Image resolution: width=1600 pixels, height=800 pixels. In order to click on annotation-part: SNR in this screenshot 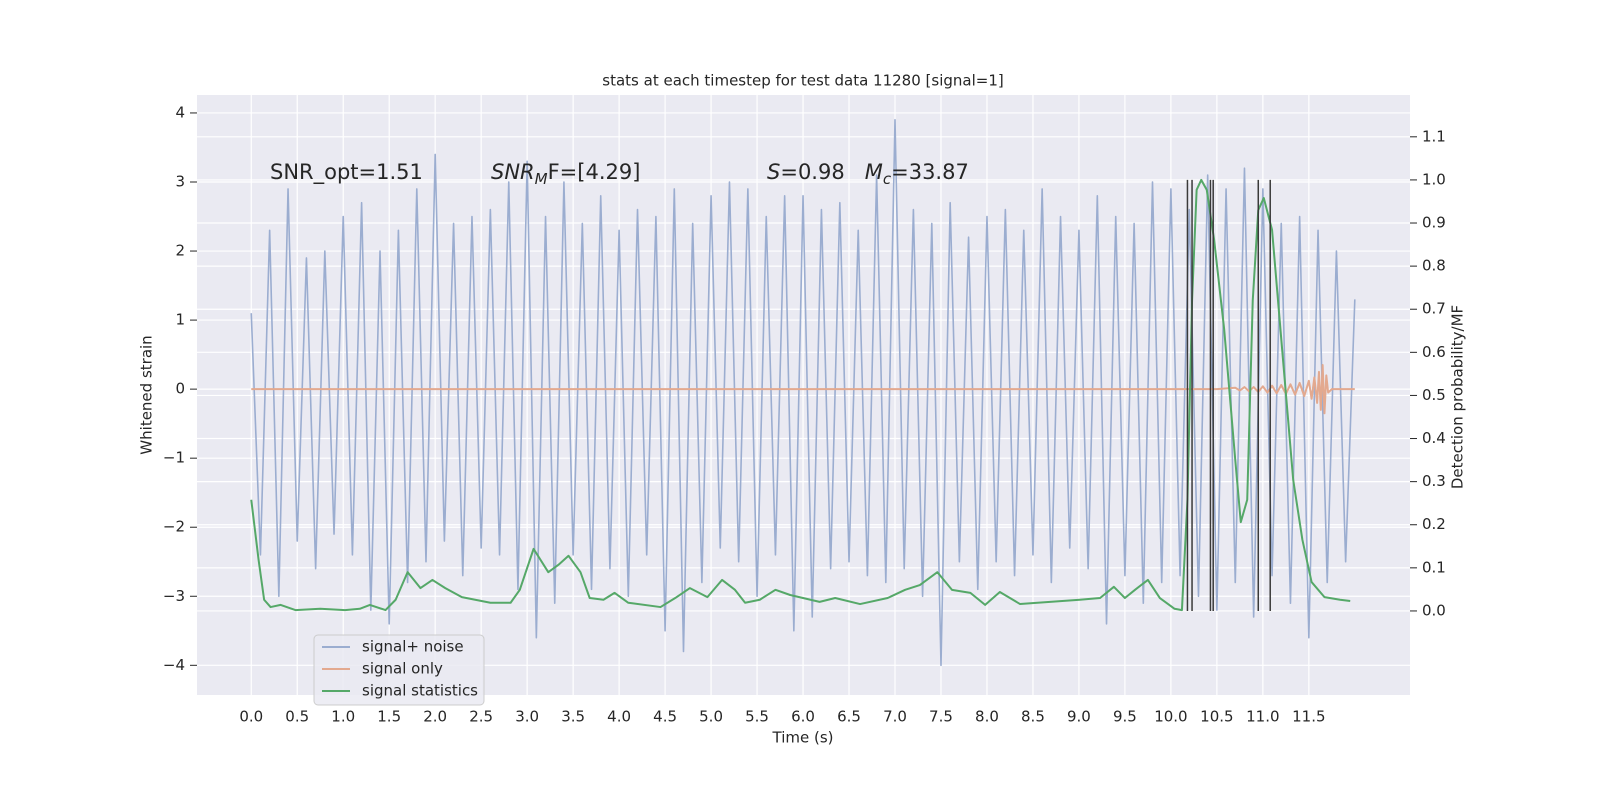, I will do `click(513, 172)`.